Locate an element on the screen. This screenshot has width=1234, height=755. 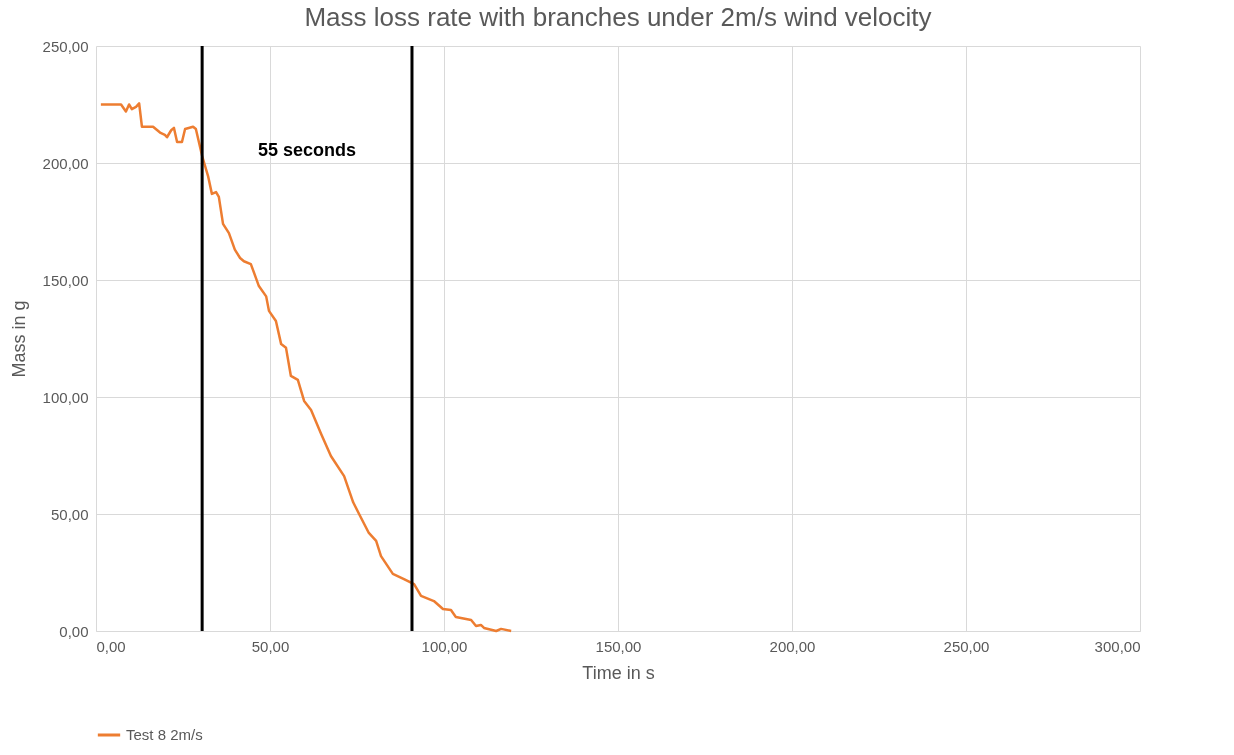
x-tick-label: 200,00 is located at coordinates (792, 646).